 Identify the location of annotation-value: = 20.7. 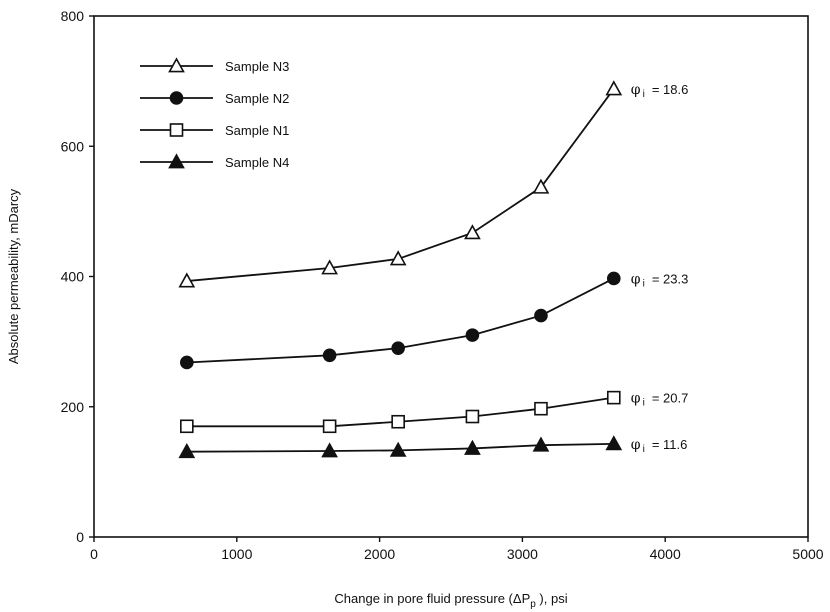
(670, 398).